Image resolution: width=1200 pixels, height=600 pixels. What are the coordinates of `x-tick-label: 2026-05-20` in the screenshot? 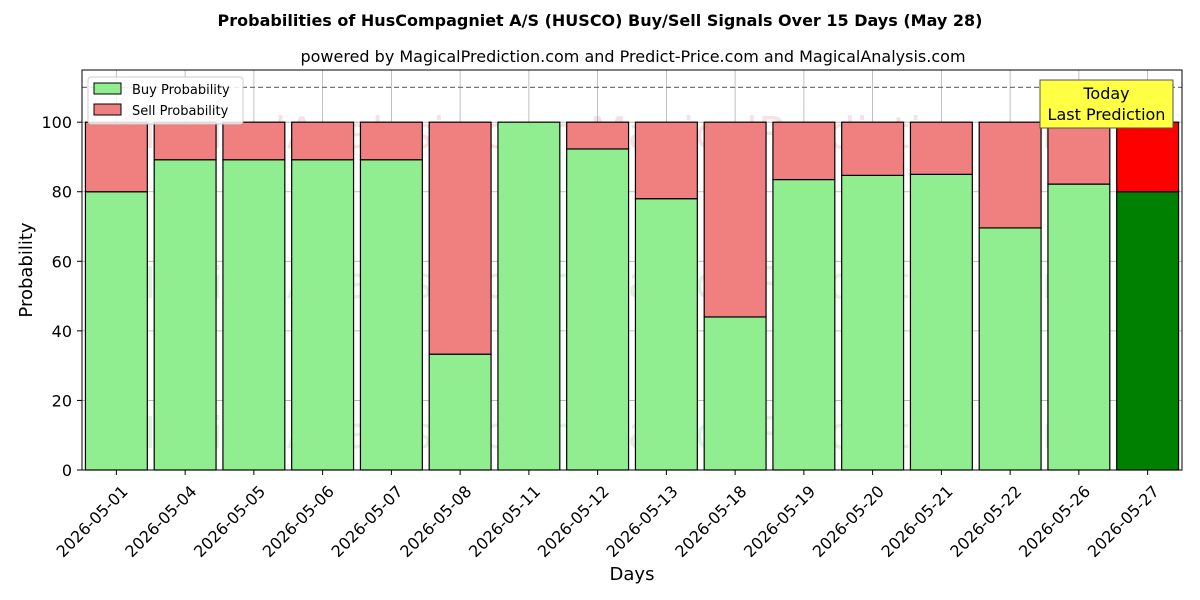 It's located at (848, 521).